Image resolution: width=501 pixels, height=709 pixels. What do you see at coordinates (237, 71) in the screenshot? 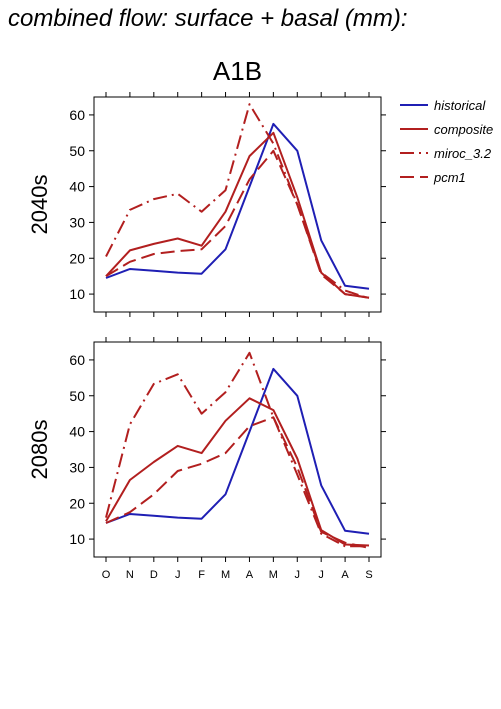
I see `scenario-label: A1B` at bounding box center [237, 71].